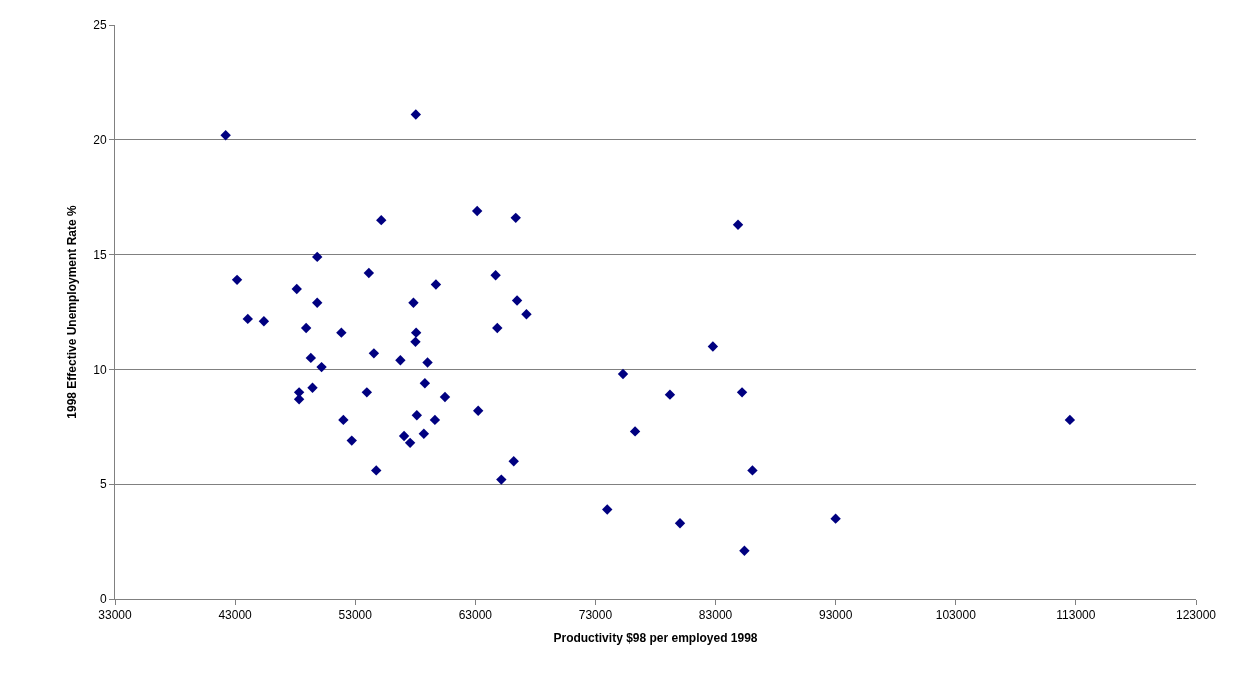  Describe the element at coordinates (100, 369) in the screenshot. I see `y-tick-label: 10` at that location.